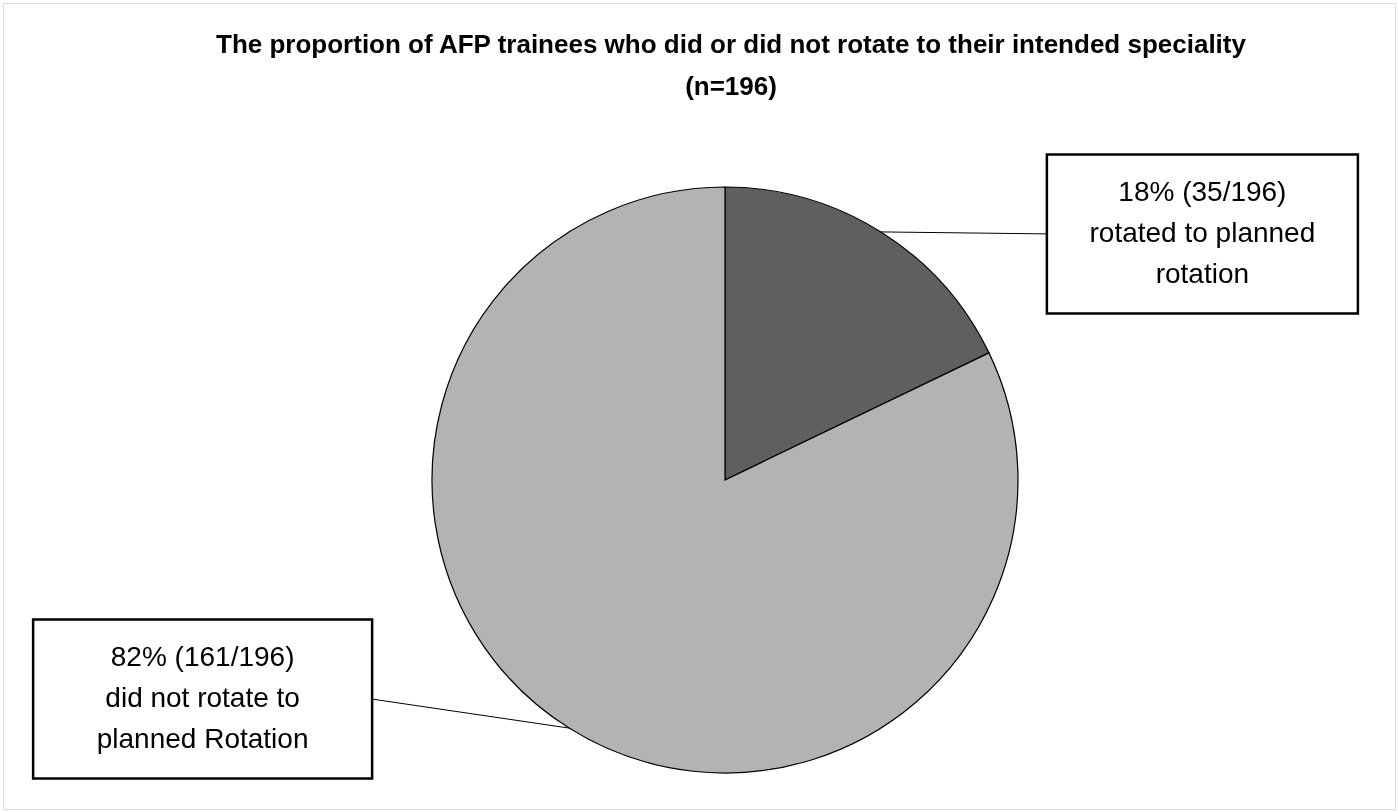 This screenshot has height=812, width=1398. Describe the element at coordinates (731, 65) in the screenshot. I see `chart-title: The proportion of AFP trainees who did or did not rotate to their intended speciality (n=196)` at that location.